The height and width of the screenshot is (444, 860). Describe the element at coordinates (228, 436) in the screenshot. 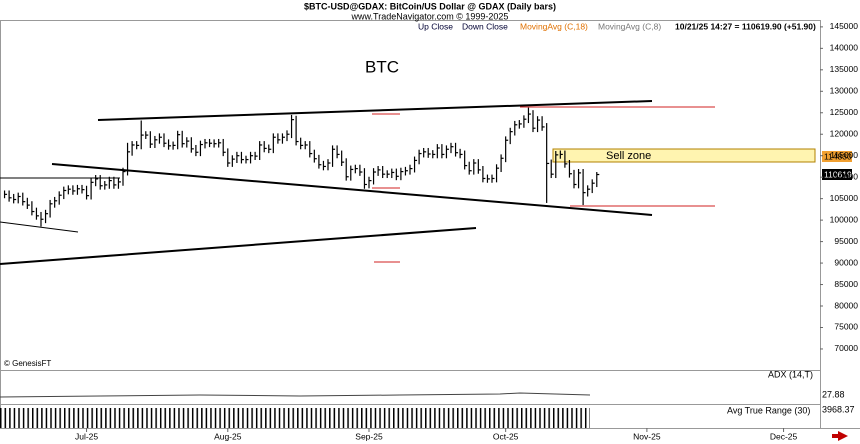

I see `x-tick-label: Aug-25` at that location.